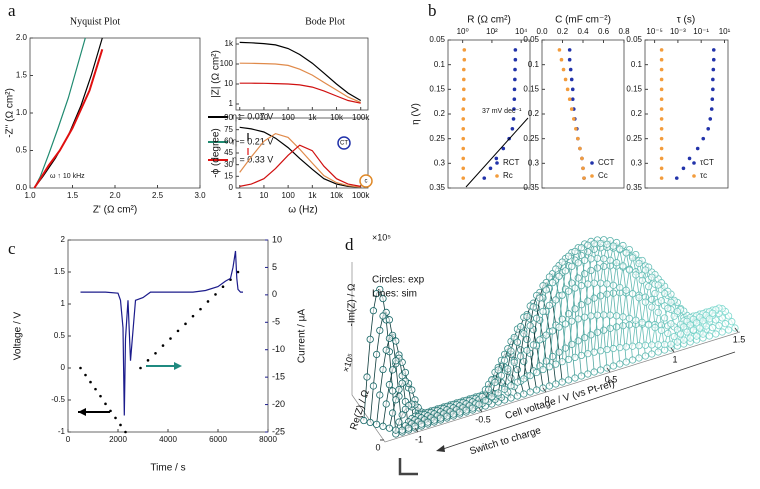 This screenshot has width=760, height=489. What do you see at coordinates (216, 74) in the screenshot?
I see `y-axis-label: |Z| (Ω cm²)` at bounding box center [216, 74].